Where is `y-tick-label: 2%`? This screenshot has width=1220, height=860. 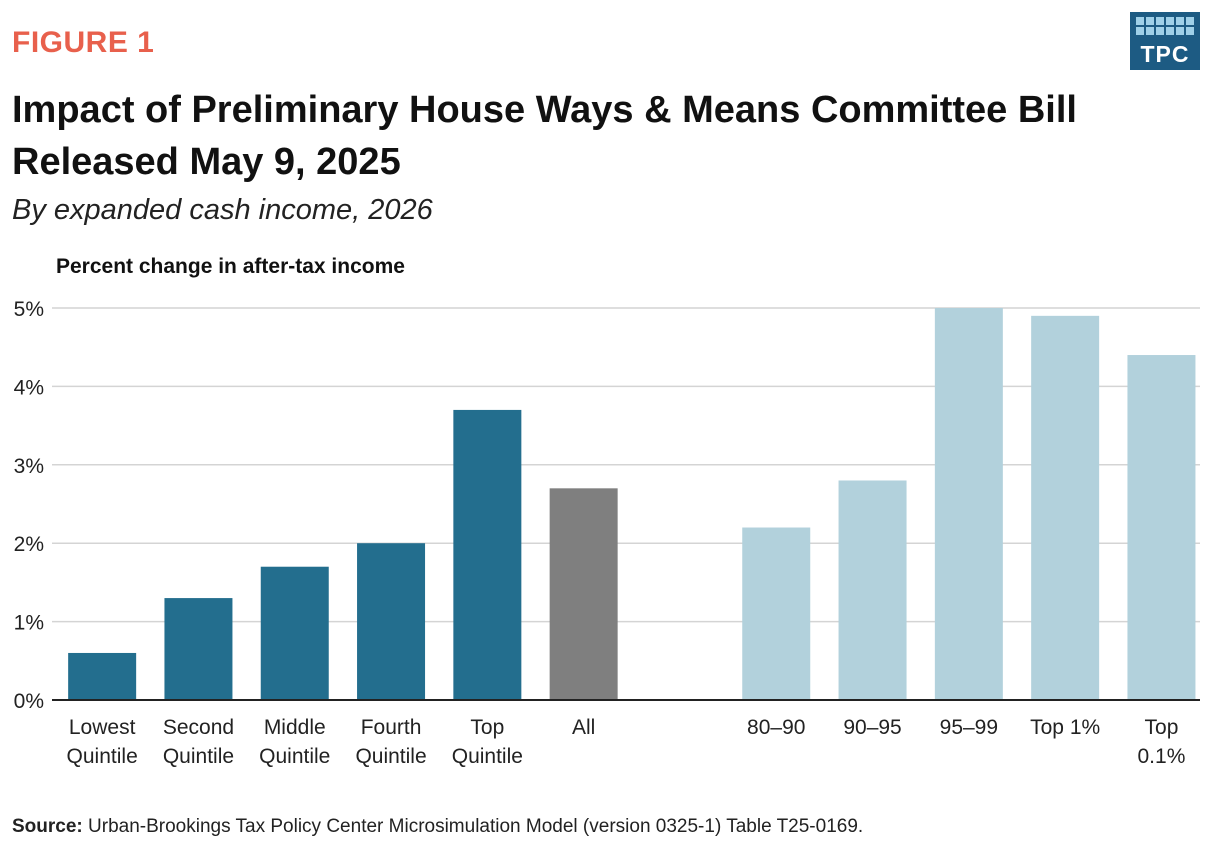 y-tick-label: 2% is located at coordinates (29, 544).